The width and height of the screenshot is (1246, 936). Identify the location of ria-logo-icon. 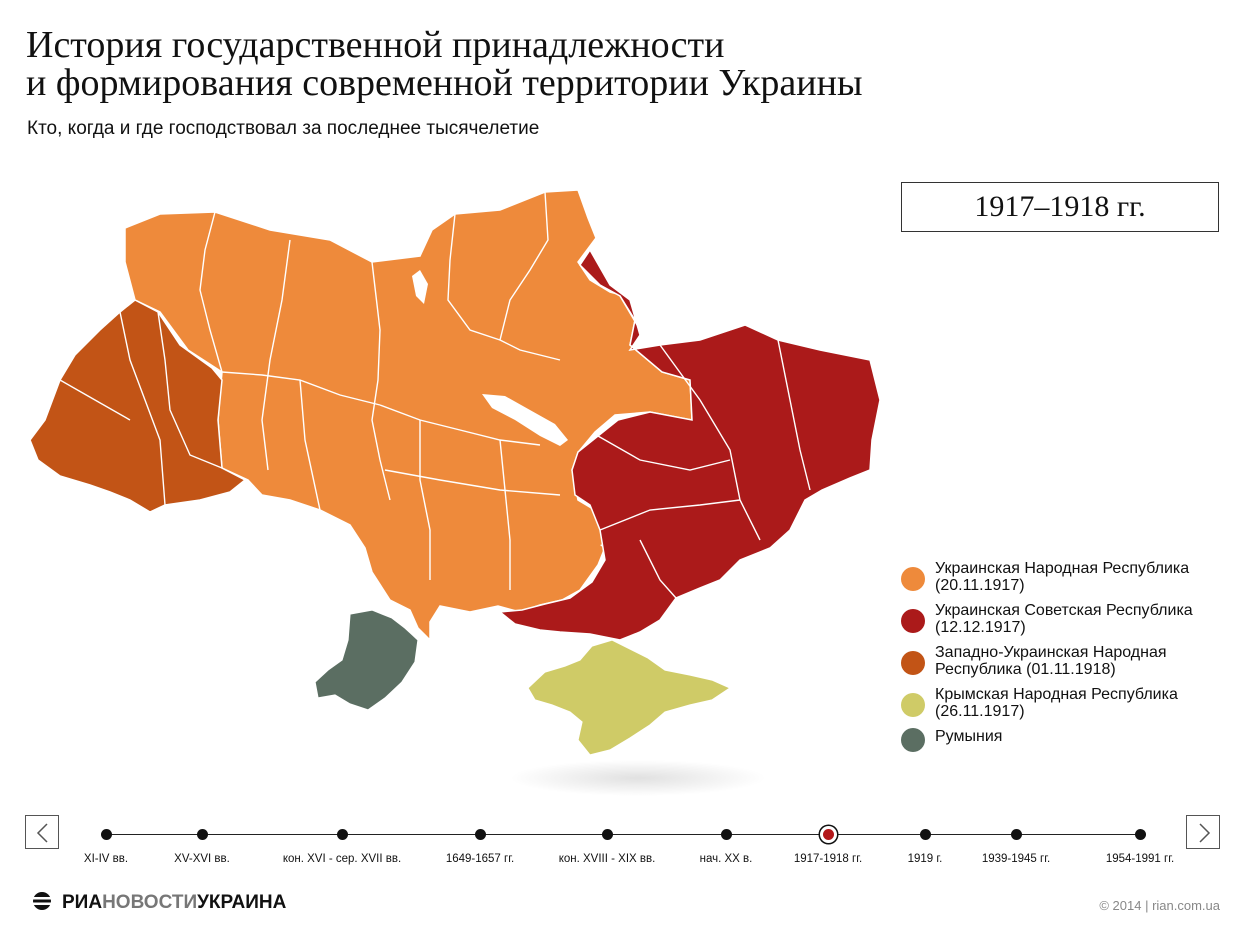
(43, 901).